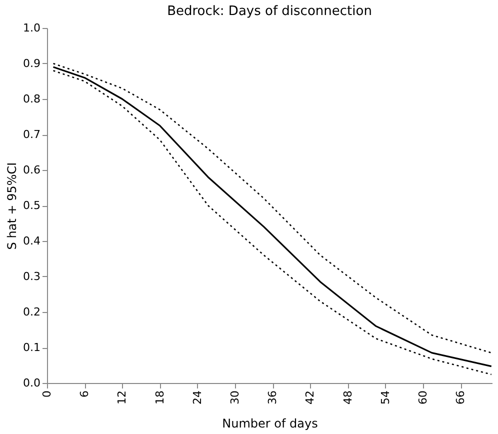 The width and height of the screenshot is (498, 434). Describe the element at coordinates (122, 397) in the screenshot. I see `x-tick-label: 12` at that location.